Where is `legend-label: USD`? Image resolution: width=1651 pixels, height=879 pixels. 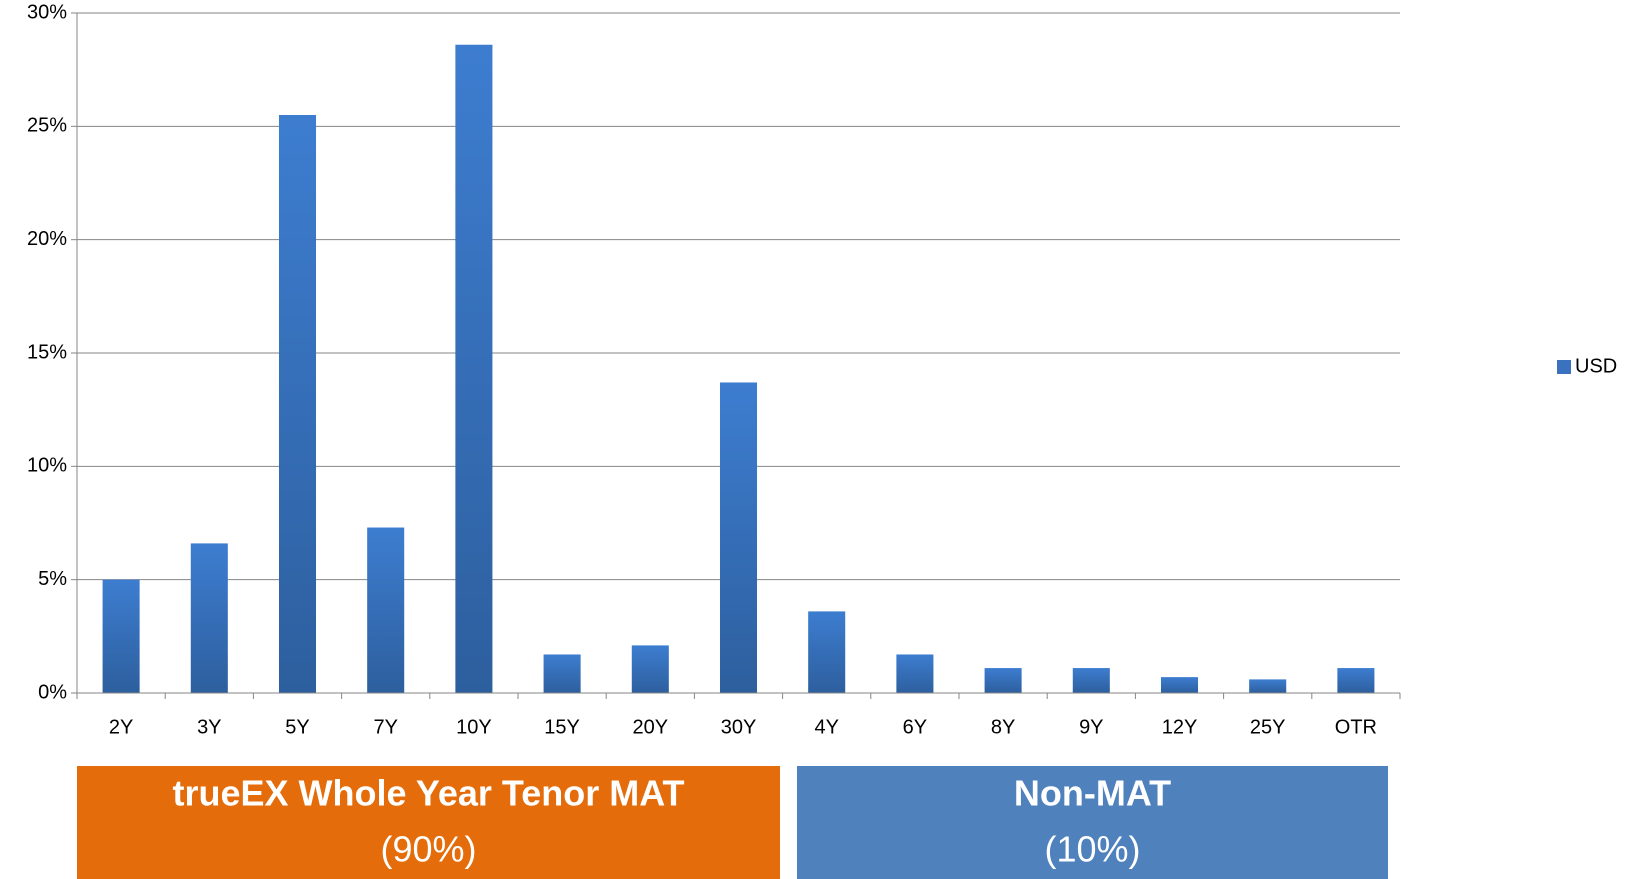 legend-label: USD is located at coordinates (1596, 366).